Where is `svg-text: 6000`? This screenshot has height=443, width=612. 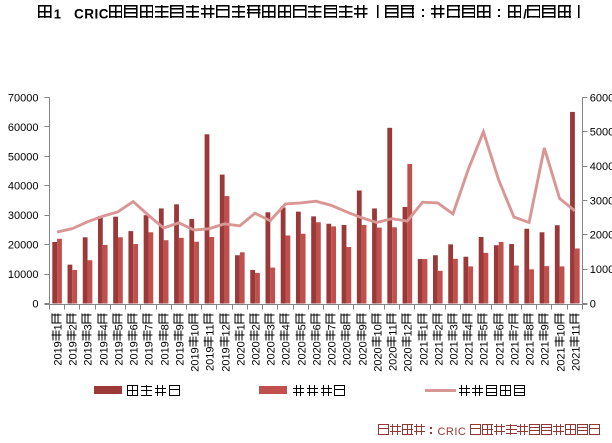
svg-text: 6000 is located at coordinates (601, 98).